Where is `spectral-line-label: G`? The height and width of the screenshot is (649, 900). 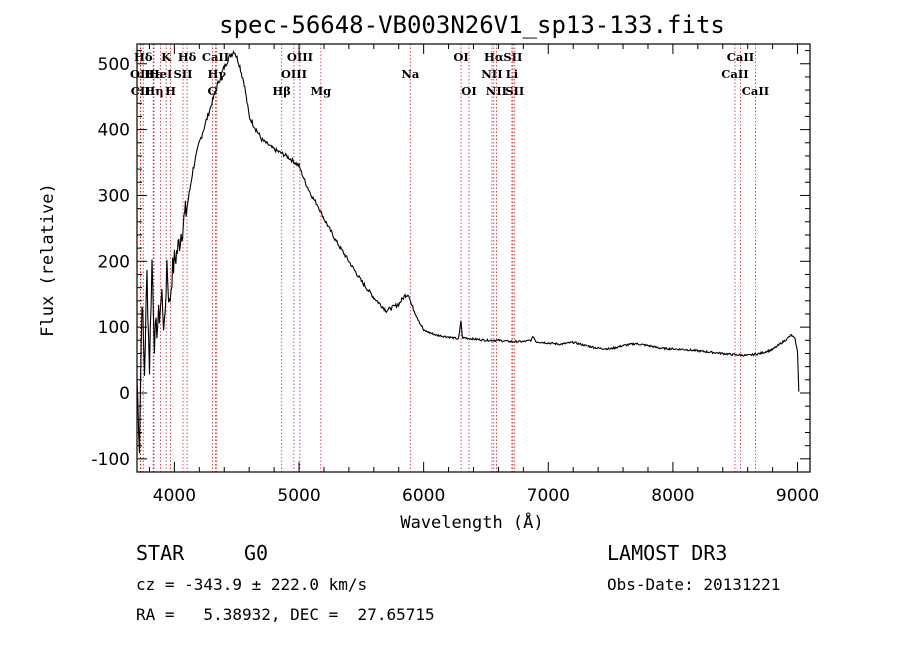 spectral-line-label: G is located at coordinates (212, 91).